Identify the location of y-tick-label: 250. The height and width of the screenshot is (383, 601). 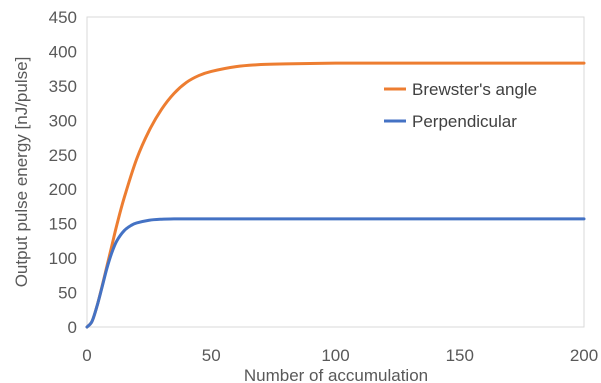
(63, 155).